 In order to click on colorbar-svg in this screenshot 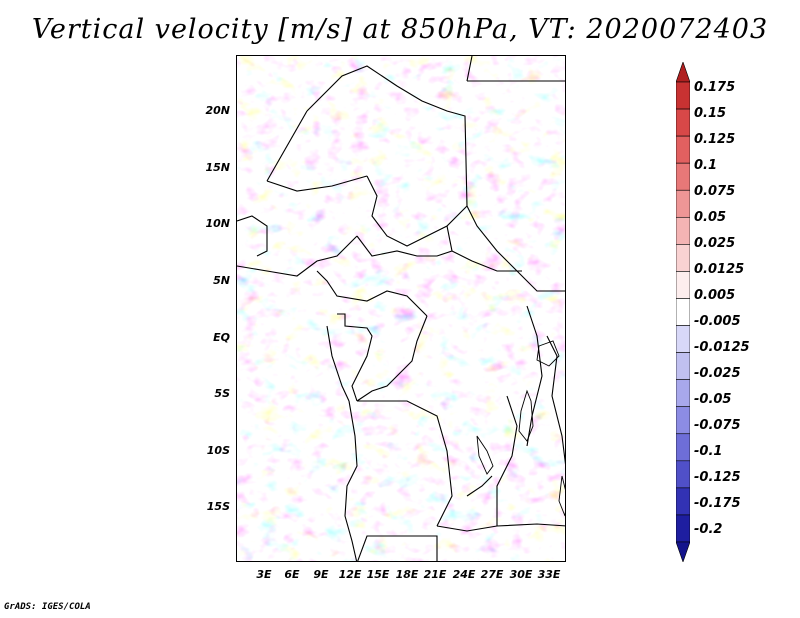, I will do `click(683, 312)`.